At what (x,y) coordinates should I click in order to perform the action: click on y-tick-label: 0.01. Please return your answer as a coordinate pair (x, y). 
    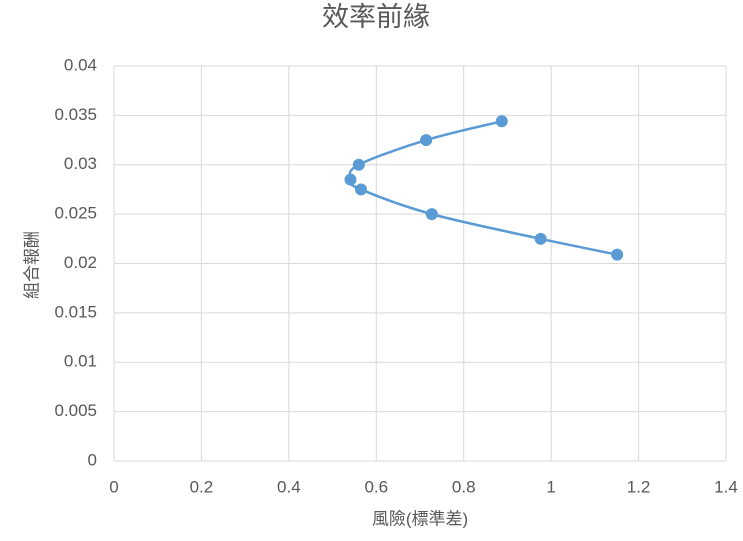
    Looking at the image, I should click on (80, 361).